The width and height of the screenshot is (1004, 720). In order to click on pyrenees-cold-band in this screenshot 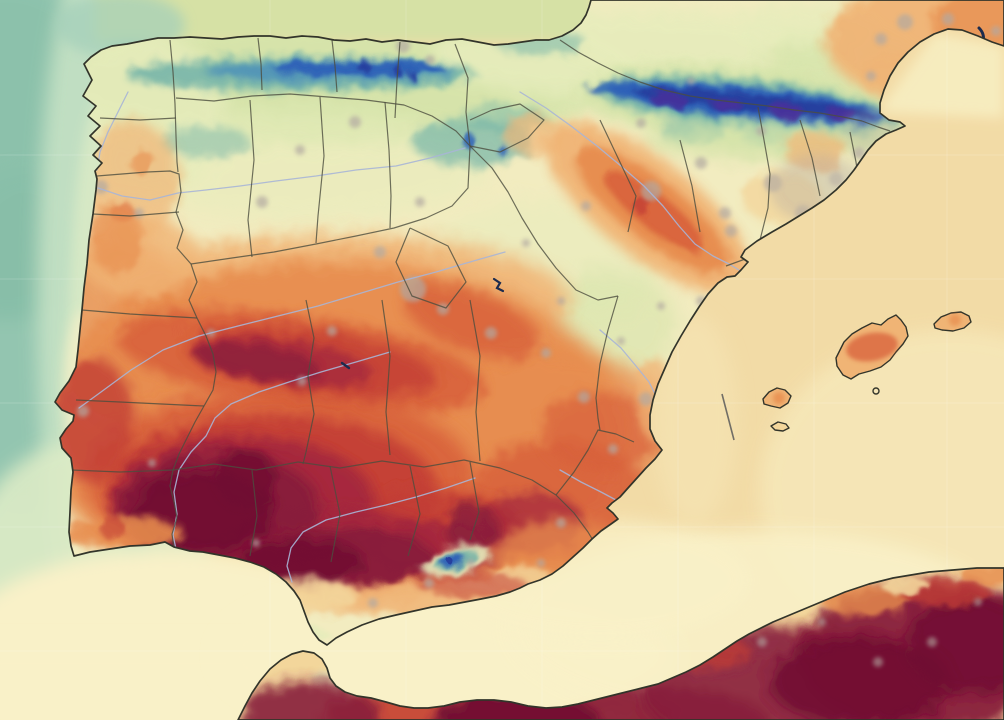, I will do `click(745, 113)`.